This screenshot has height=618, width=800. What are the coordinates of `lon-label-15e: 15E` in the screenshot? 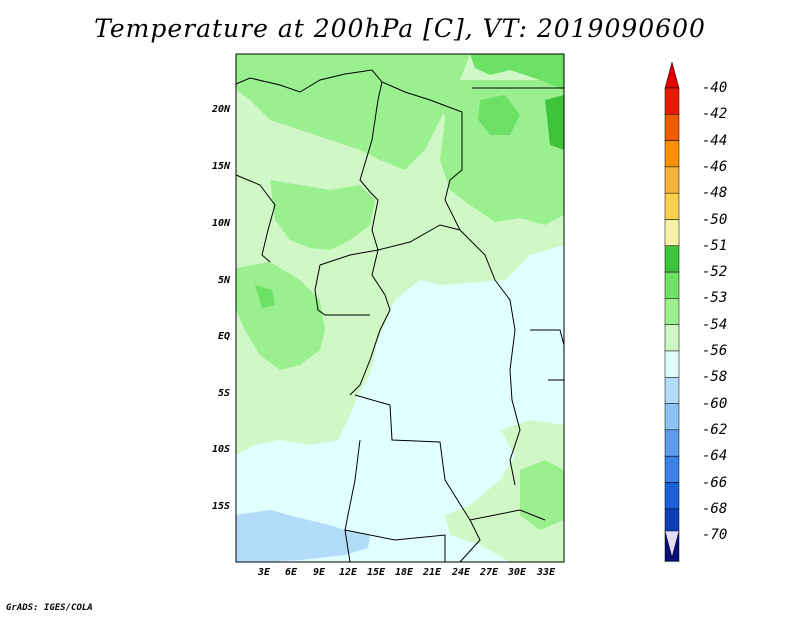 It's located at (376, 572).